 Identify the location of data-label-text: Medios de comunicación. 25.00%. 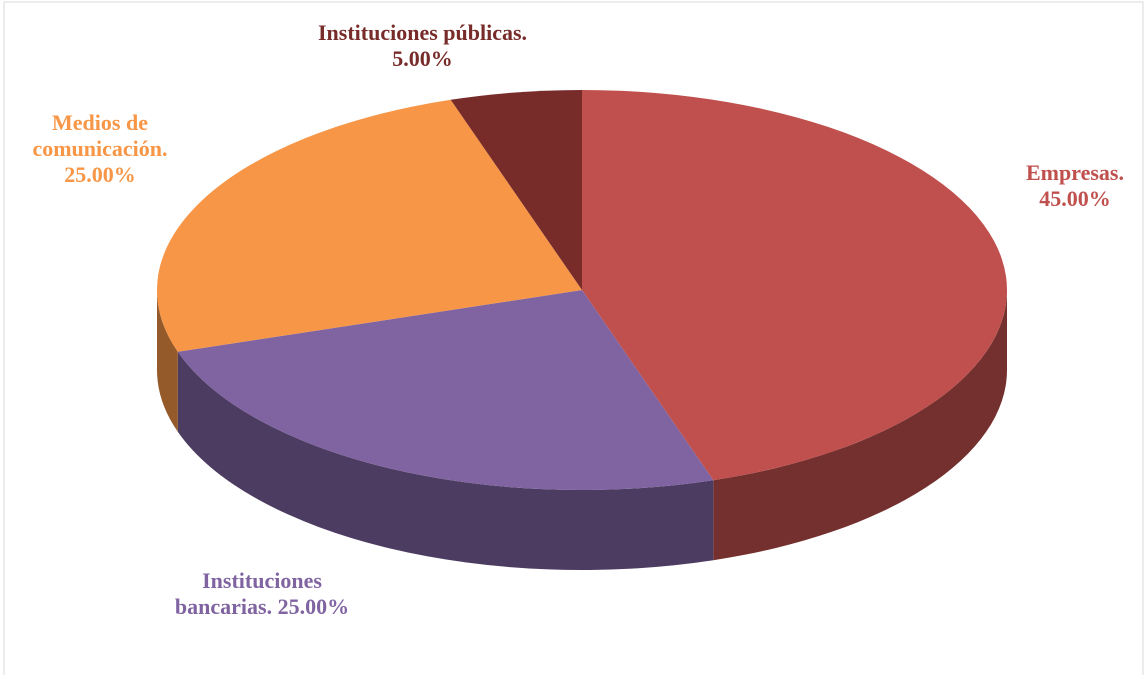
(100, 149).